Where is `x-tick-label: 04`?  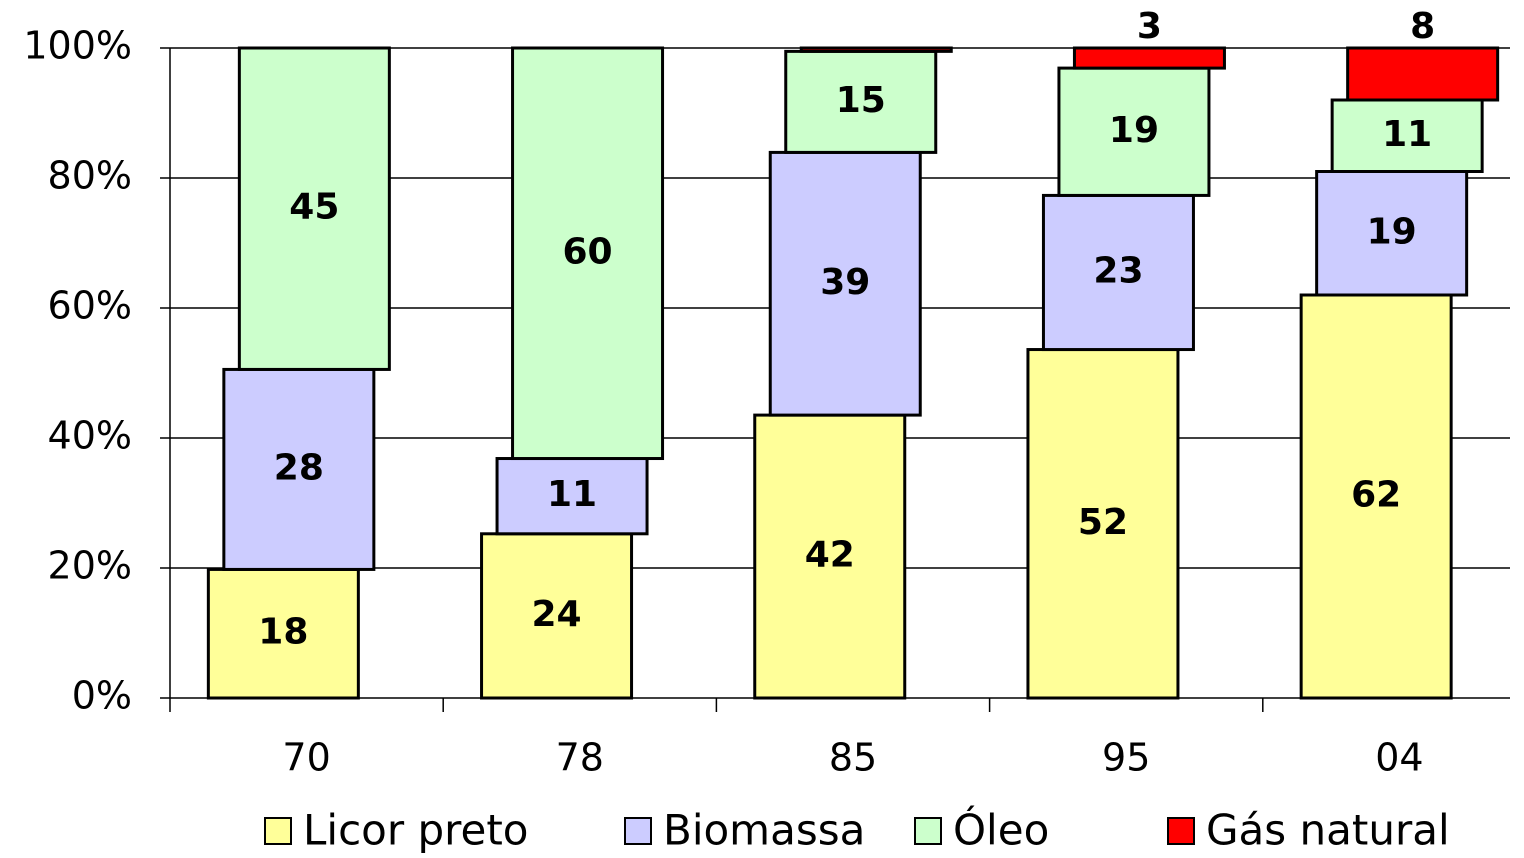
x-tick-label: 04 is located at coordinates (1399, 758).